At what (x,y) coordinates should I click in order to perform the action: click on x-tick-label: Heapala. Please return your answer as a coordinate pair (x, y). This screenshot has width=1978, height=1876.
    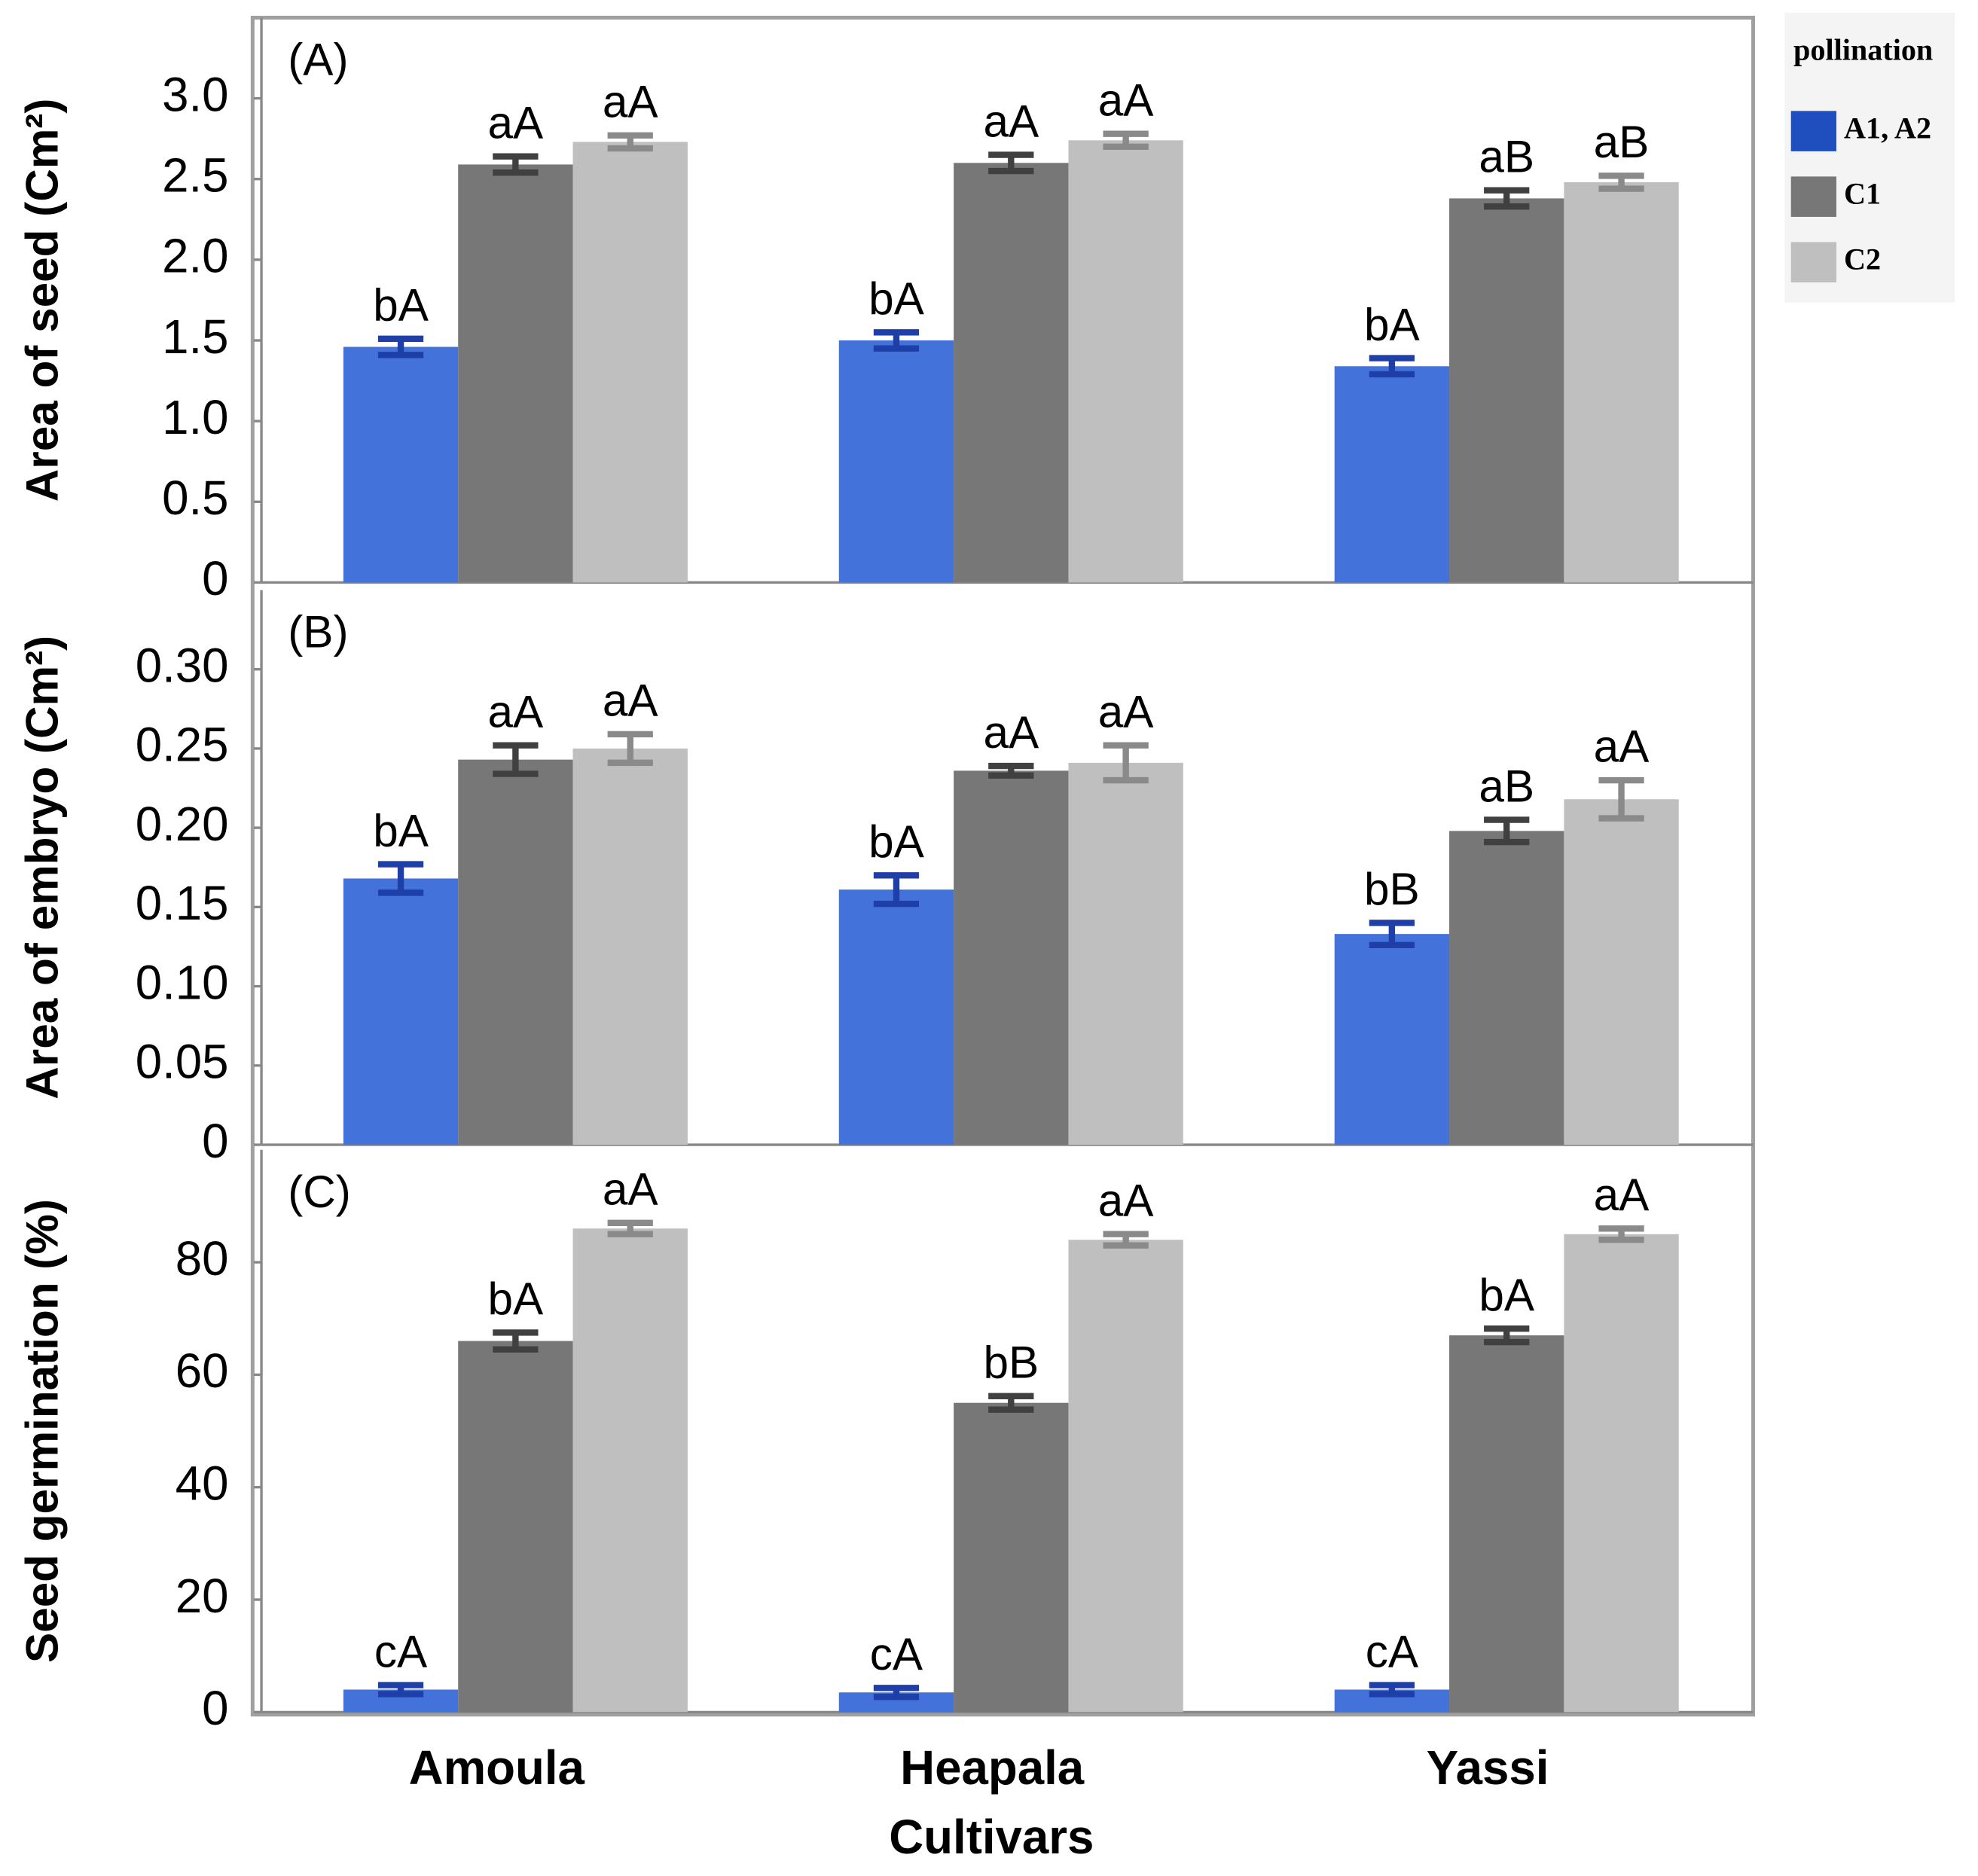
    Looking at the image, I should click on (992, 1768).